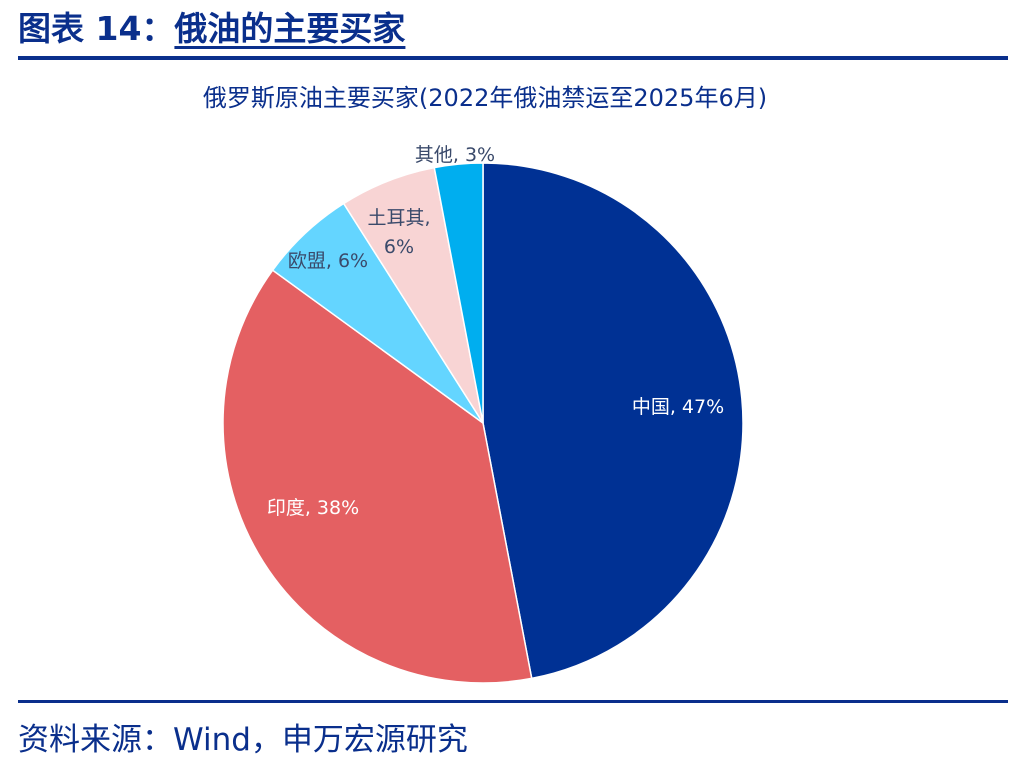 This screenshot has height=768, width=1012. Describe the element at coordinates (290, 28) in the screenshot. I see `figure-title: 俄油的主要买家` at that location.